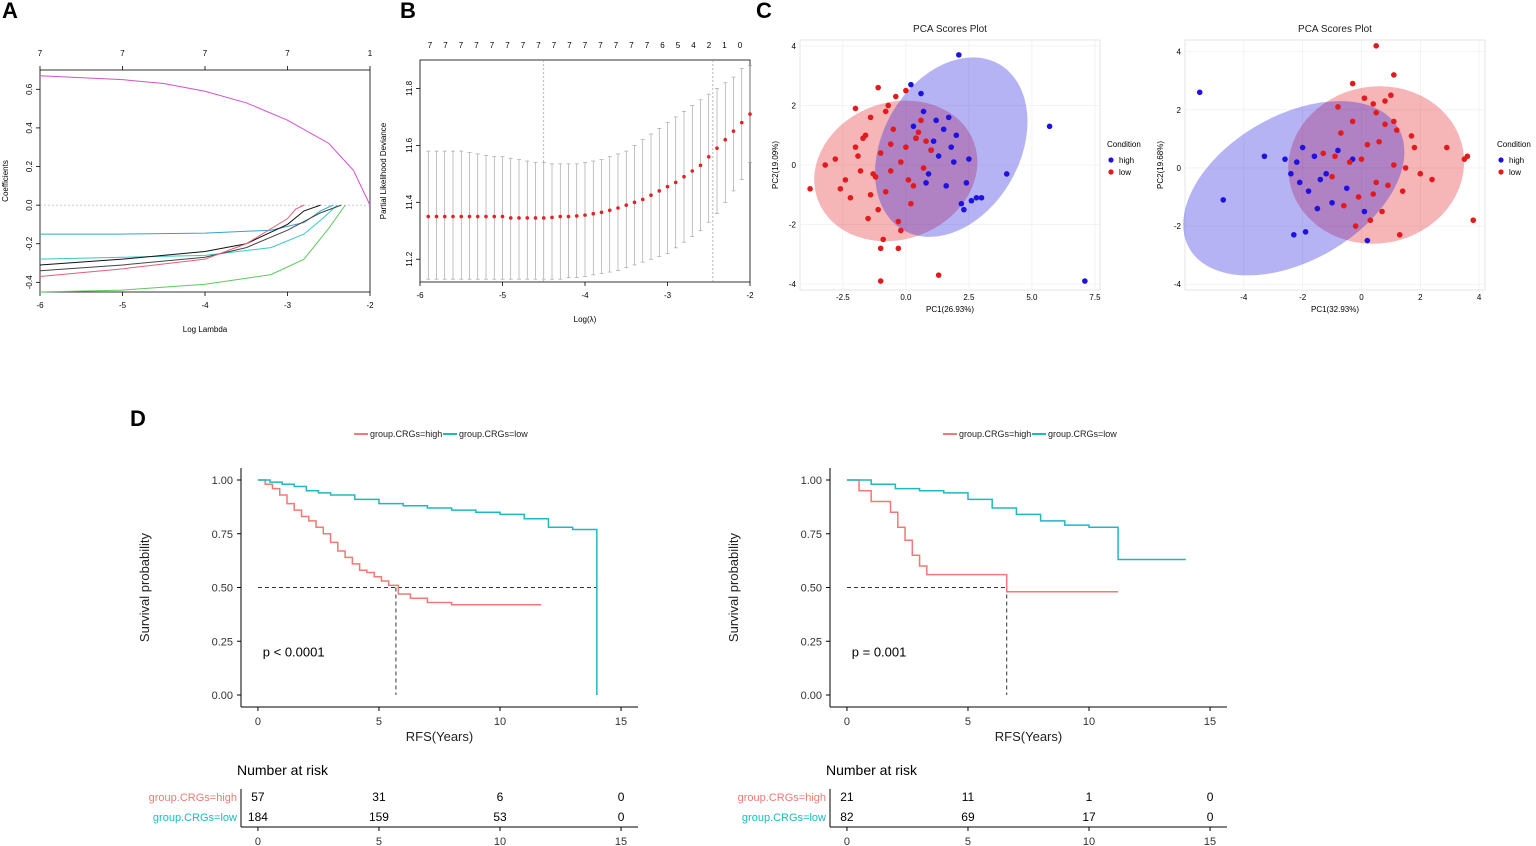 The height and width of the screenshot is (846, 1536). What do you see at coordinates (379, 841) in the screenshot?
I see `risk-x-tick-label: 5` at bounding box center [379, 841].